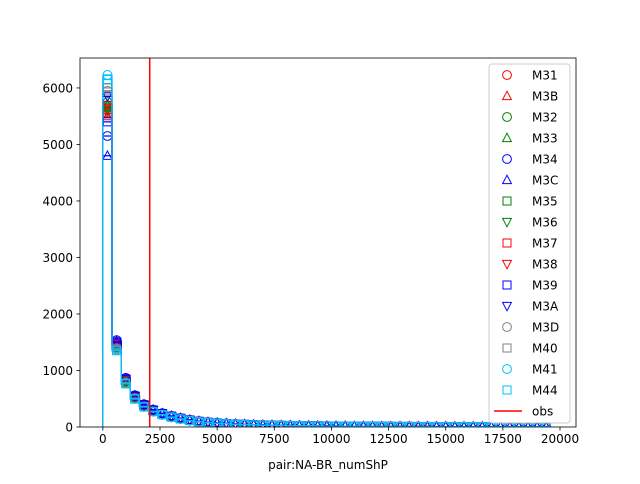 The height and width of the screenshot is (484, 640). Describe the element at coordinates (57, 371) in the screenshot. I see `y-tick-label: 1000` at that location.